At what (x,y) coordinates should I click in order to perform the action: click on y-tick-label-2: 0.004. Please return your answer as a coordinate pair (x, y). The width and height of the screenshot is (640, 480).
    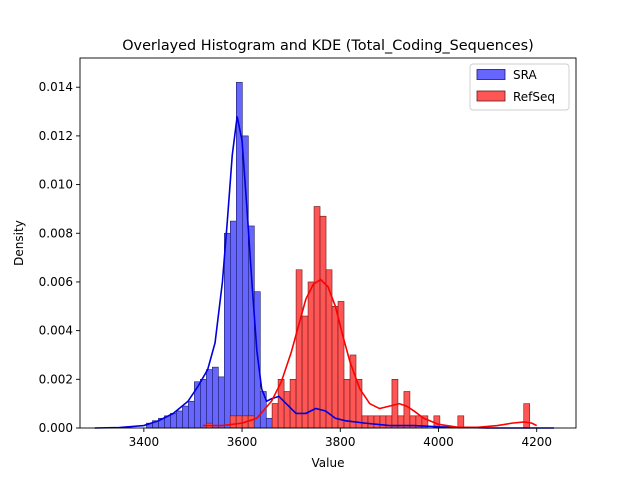
    Looking at the image, I should click on (56, 331).